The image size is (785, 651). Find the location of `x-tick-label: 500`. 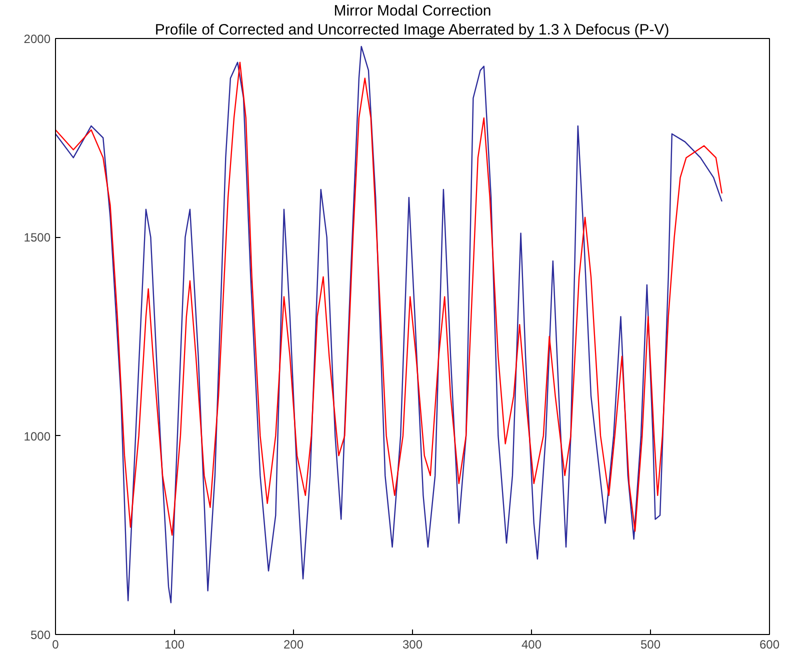

x-tick-label: 500 is located at coordinates (650, 644).